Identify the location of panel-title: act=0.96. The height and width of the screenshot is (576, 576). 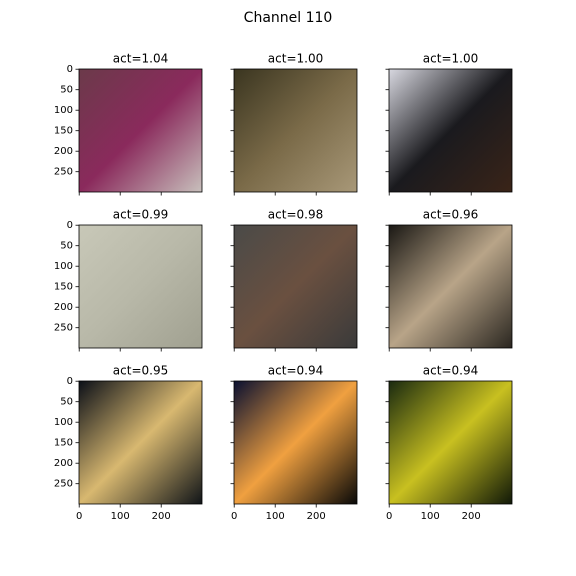
(450, 215).